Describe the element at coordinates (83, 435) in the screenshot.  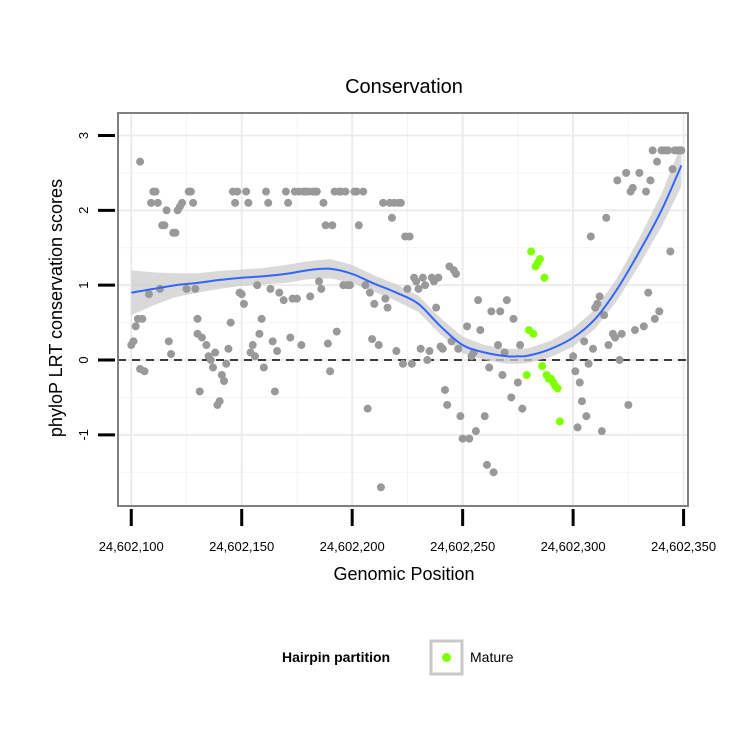
I see `y-tick-label: -1` at that location.